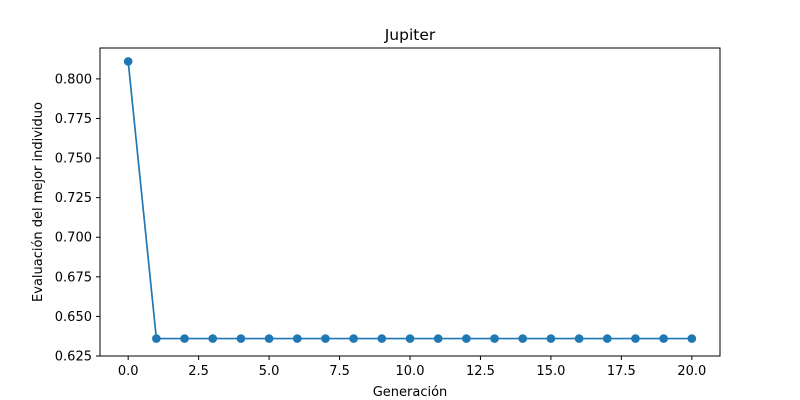 The image size is (800, 400). I want to click on x-axis-label: Generación, so click(410, 392).